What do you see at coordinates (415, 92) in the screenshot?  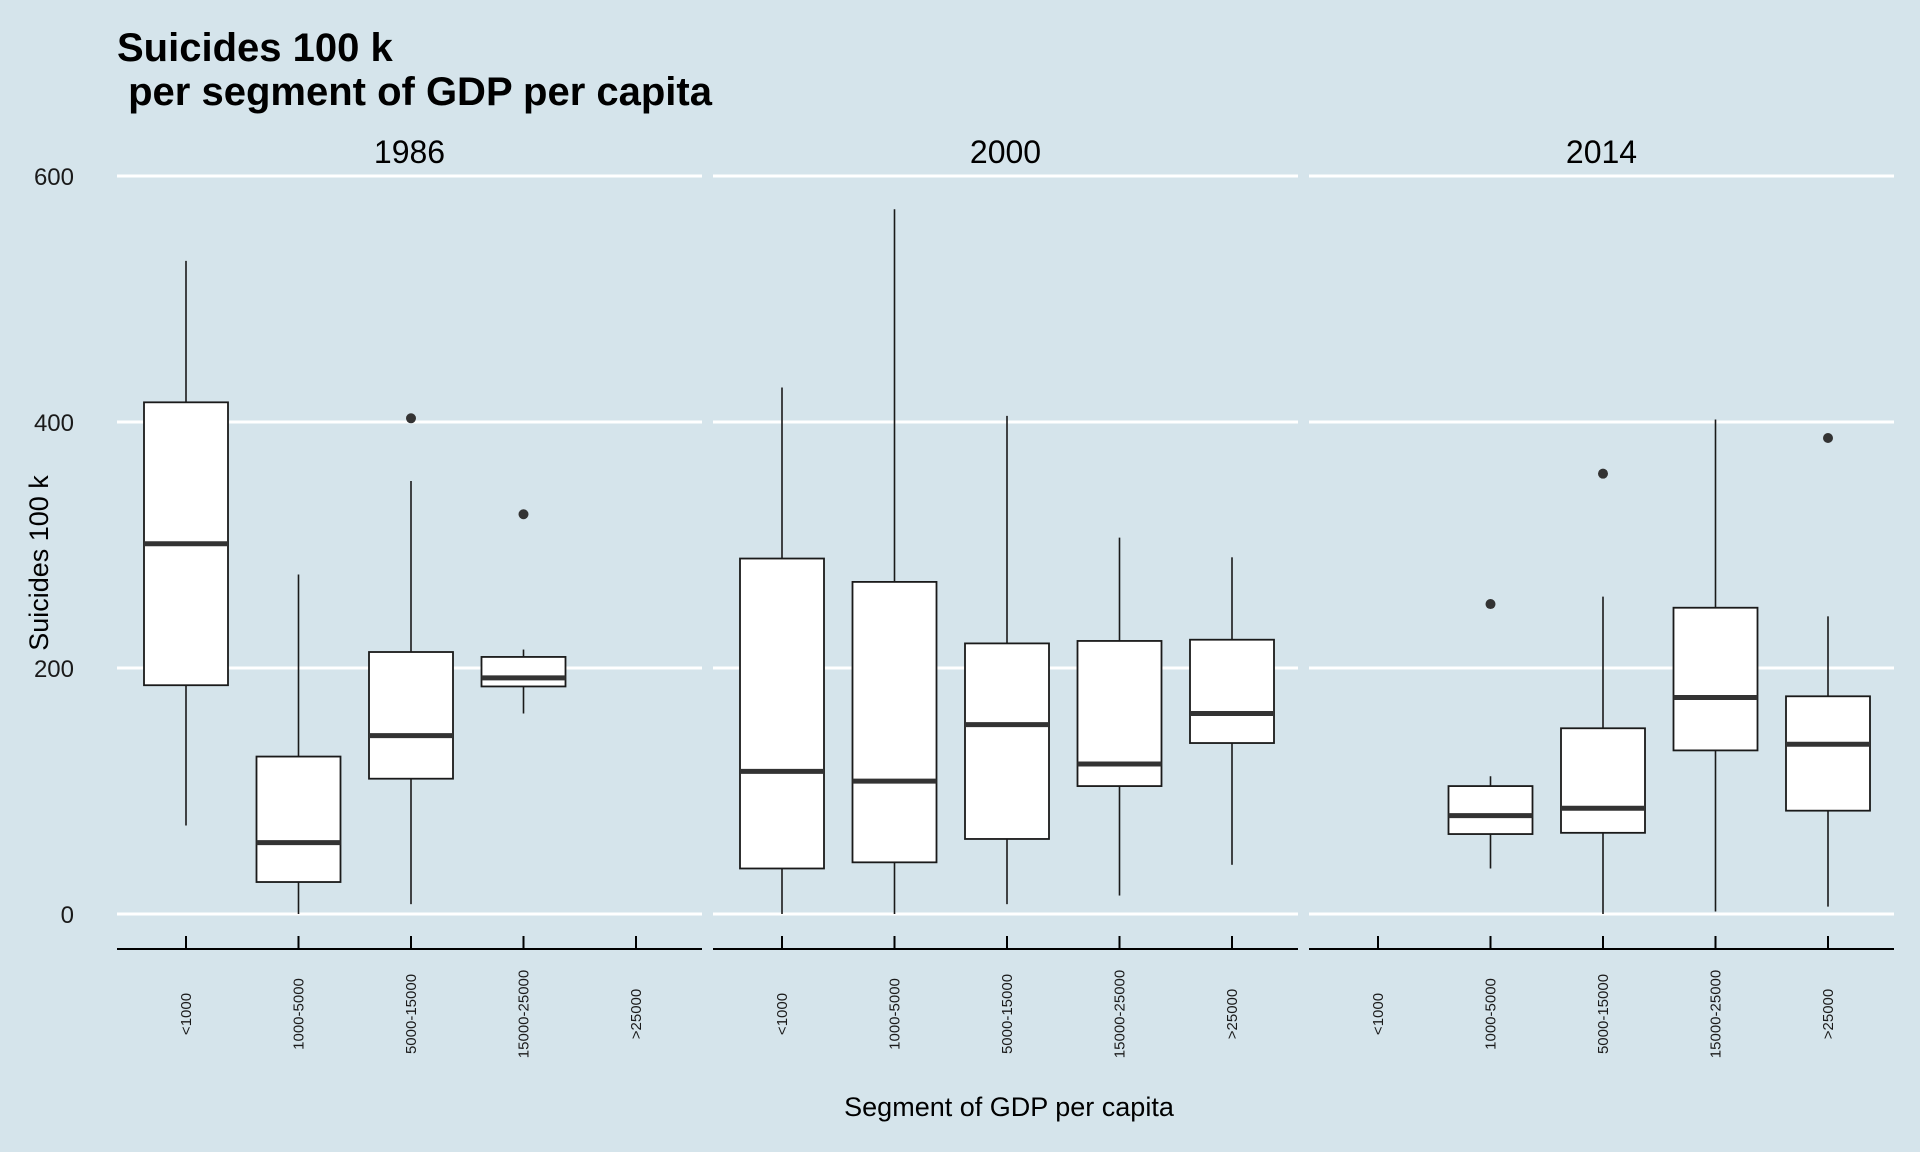 I see `chart-title-line2: per segment of GDP per capita` at bounding box center [415, 92].